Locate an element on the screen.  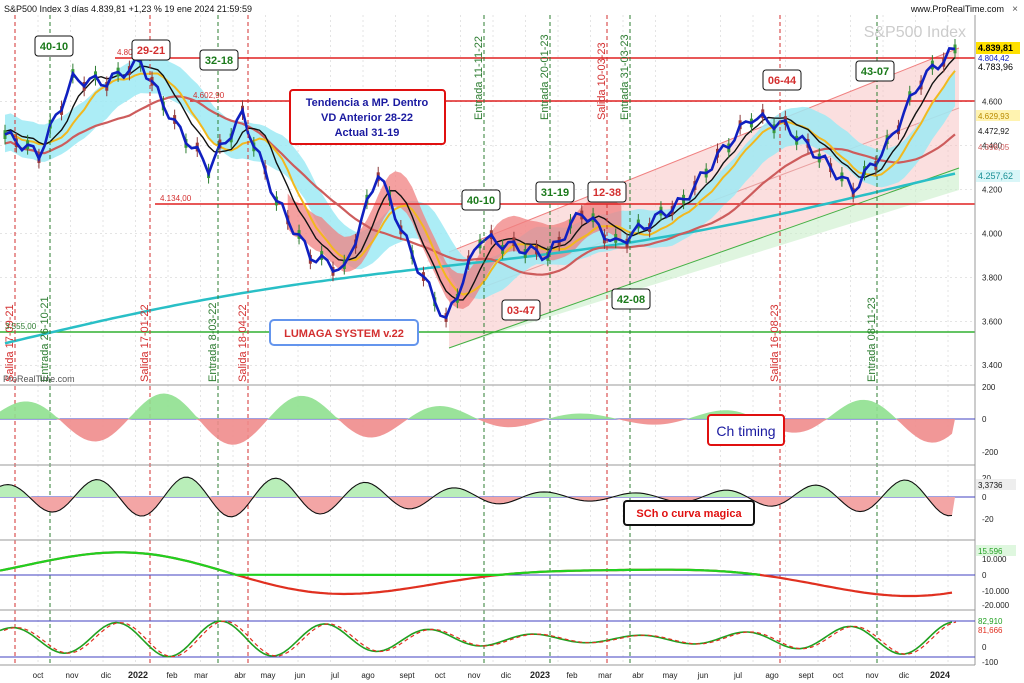
level-label-4602: 4.602,90 is located at coordinates (209, 95).